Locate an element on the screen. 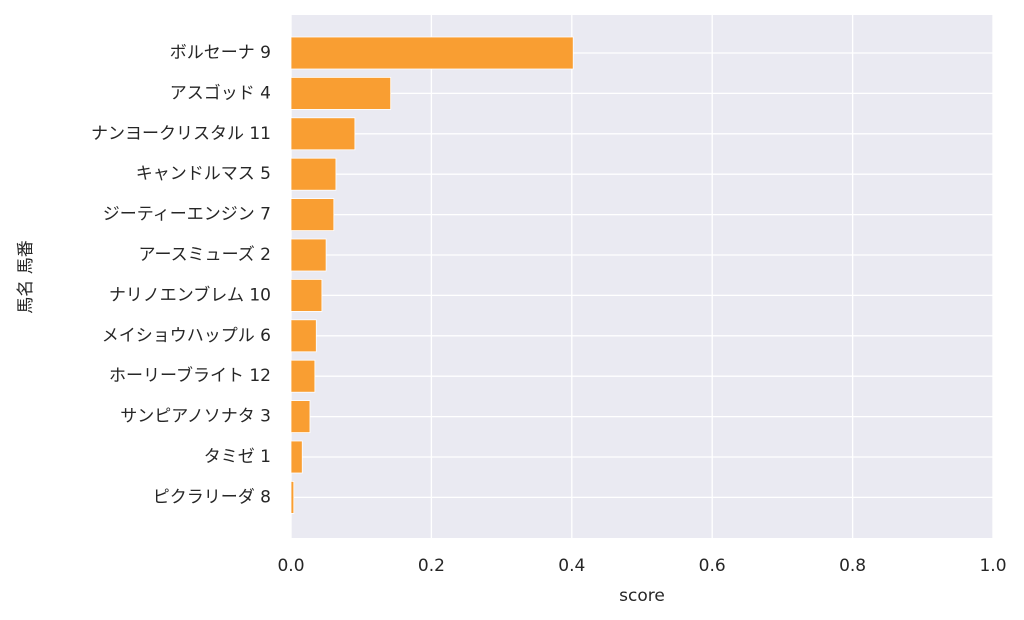  y-tick-label: ボルセーナ 9 is located at coordinates (220, 53).